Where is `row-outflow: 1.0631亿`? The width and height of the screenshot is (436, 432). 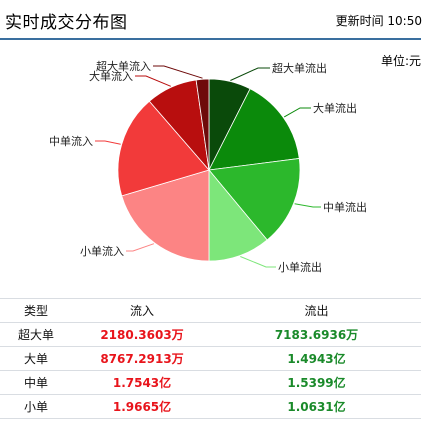 row-outflow: 1.0631亿 is located at coordinates (316, 406).